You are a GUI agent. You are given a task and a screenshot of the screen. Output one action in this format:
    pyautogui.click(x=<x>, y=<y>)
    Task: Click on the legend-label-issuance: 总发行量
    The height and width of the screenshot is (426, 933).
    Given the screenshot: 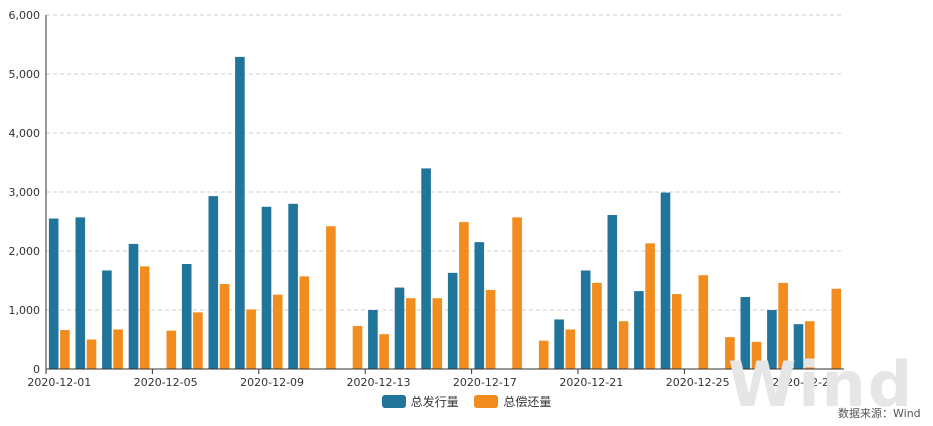 What is the action you would take?
    pyautogui.click(x=434, y=402)
    